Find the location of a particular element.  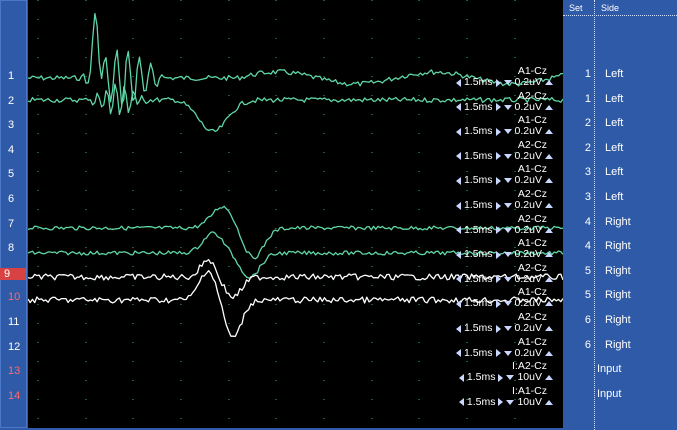

channel-number-13: 13 is located at coordinates (14, 371).